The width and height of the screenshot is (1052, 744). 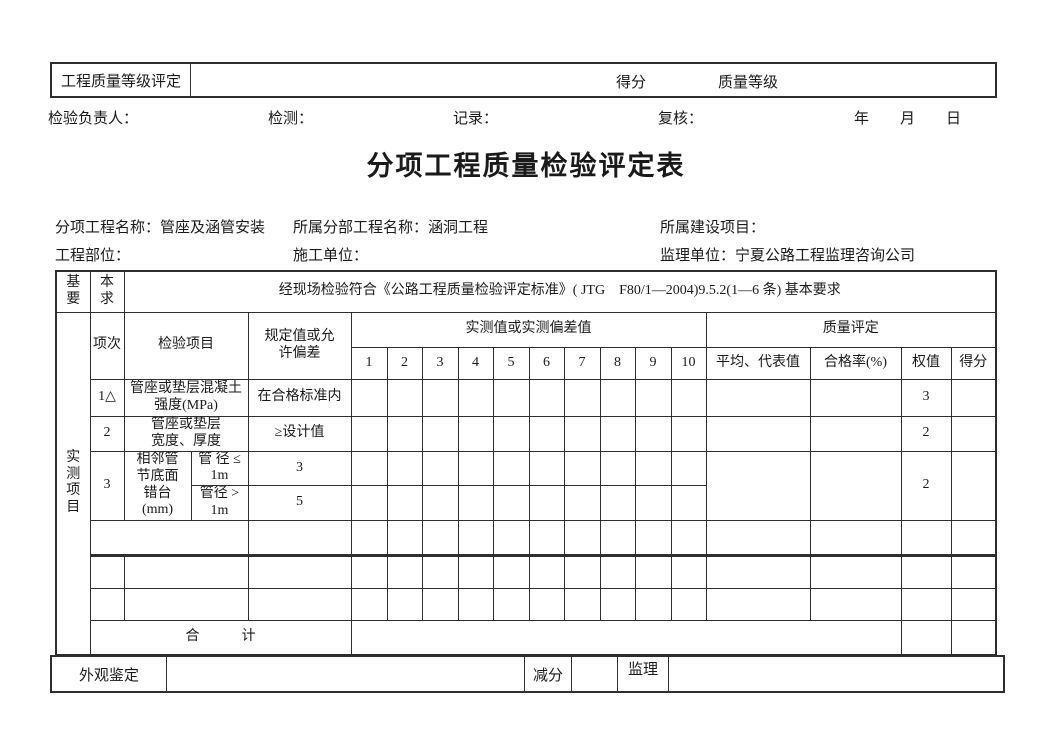 I want to click on header-col-7: 7, so click(x=582, y=363).